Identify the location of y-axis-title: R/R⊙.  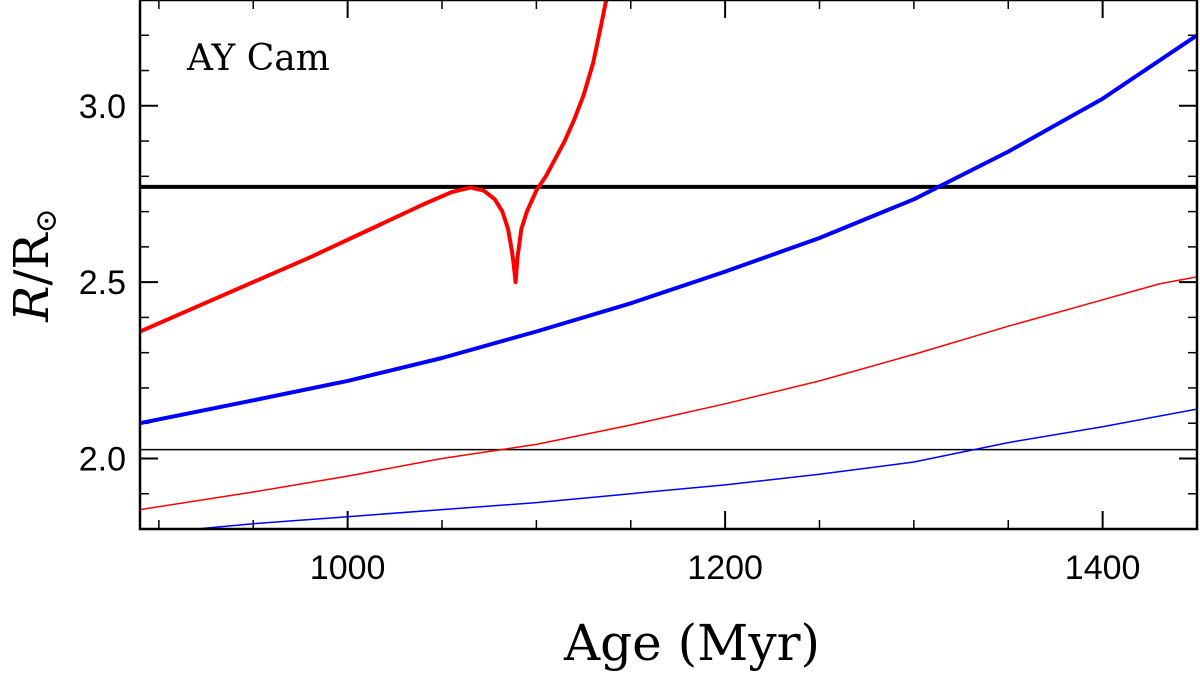
(34, 265).